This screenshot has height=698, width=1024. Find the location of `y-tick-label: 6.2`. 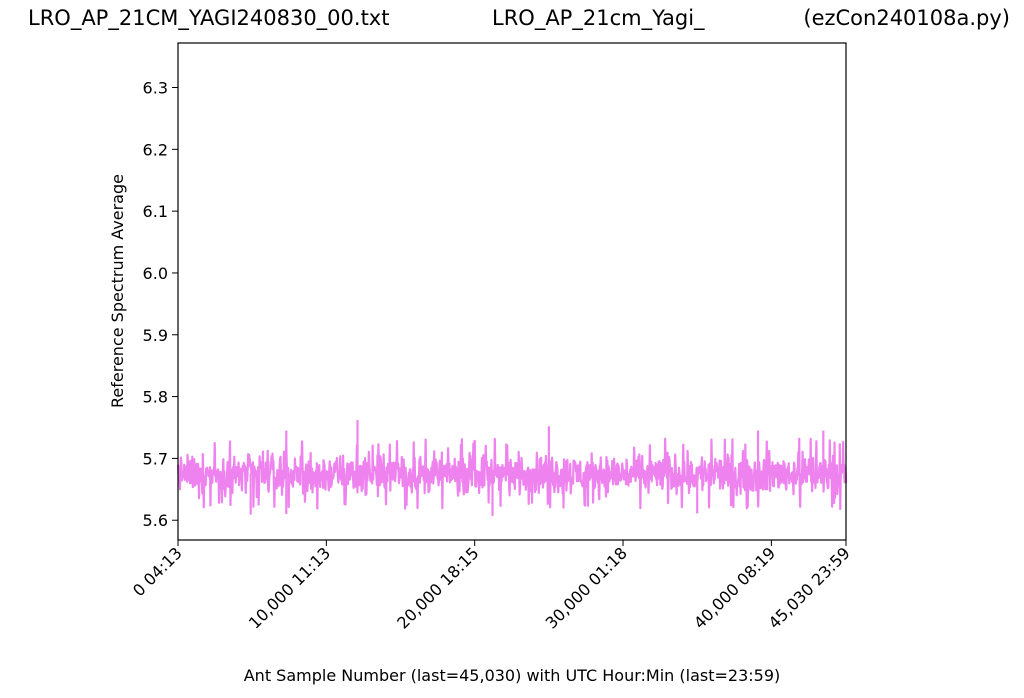

y-tick-label: 6.2 is located at coordinates (155, 149).